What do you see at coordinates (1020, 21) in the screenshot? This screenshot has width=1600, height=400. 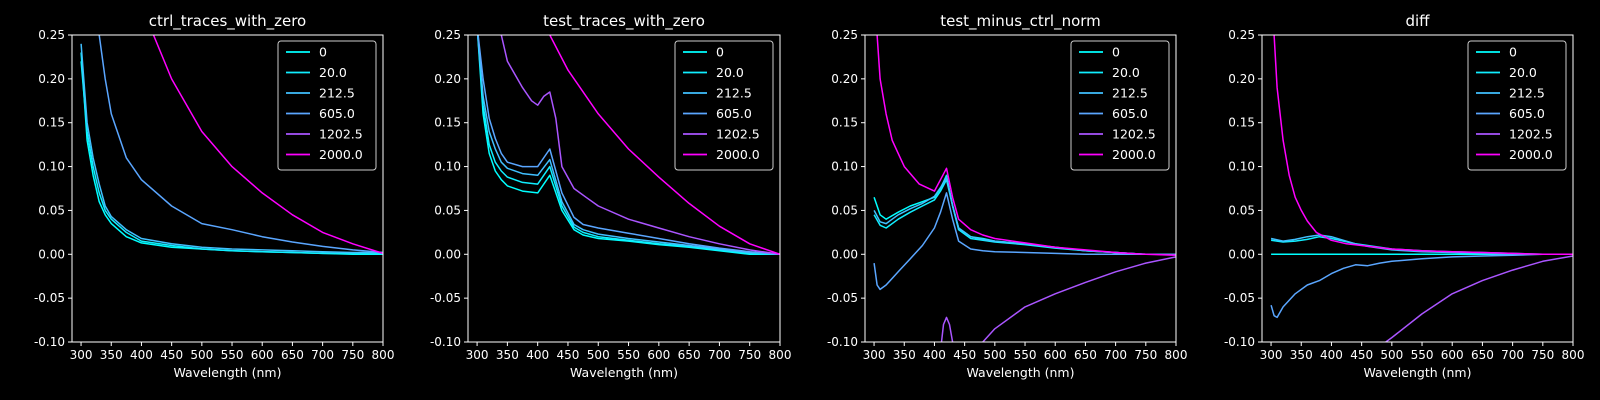 I see `chart-title: test_minus_ctrl_norm` at bounding box center [1020, 21].